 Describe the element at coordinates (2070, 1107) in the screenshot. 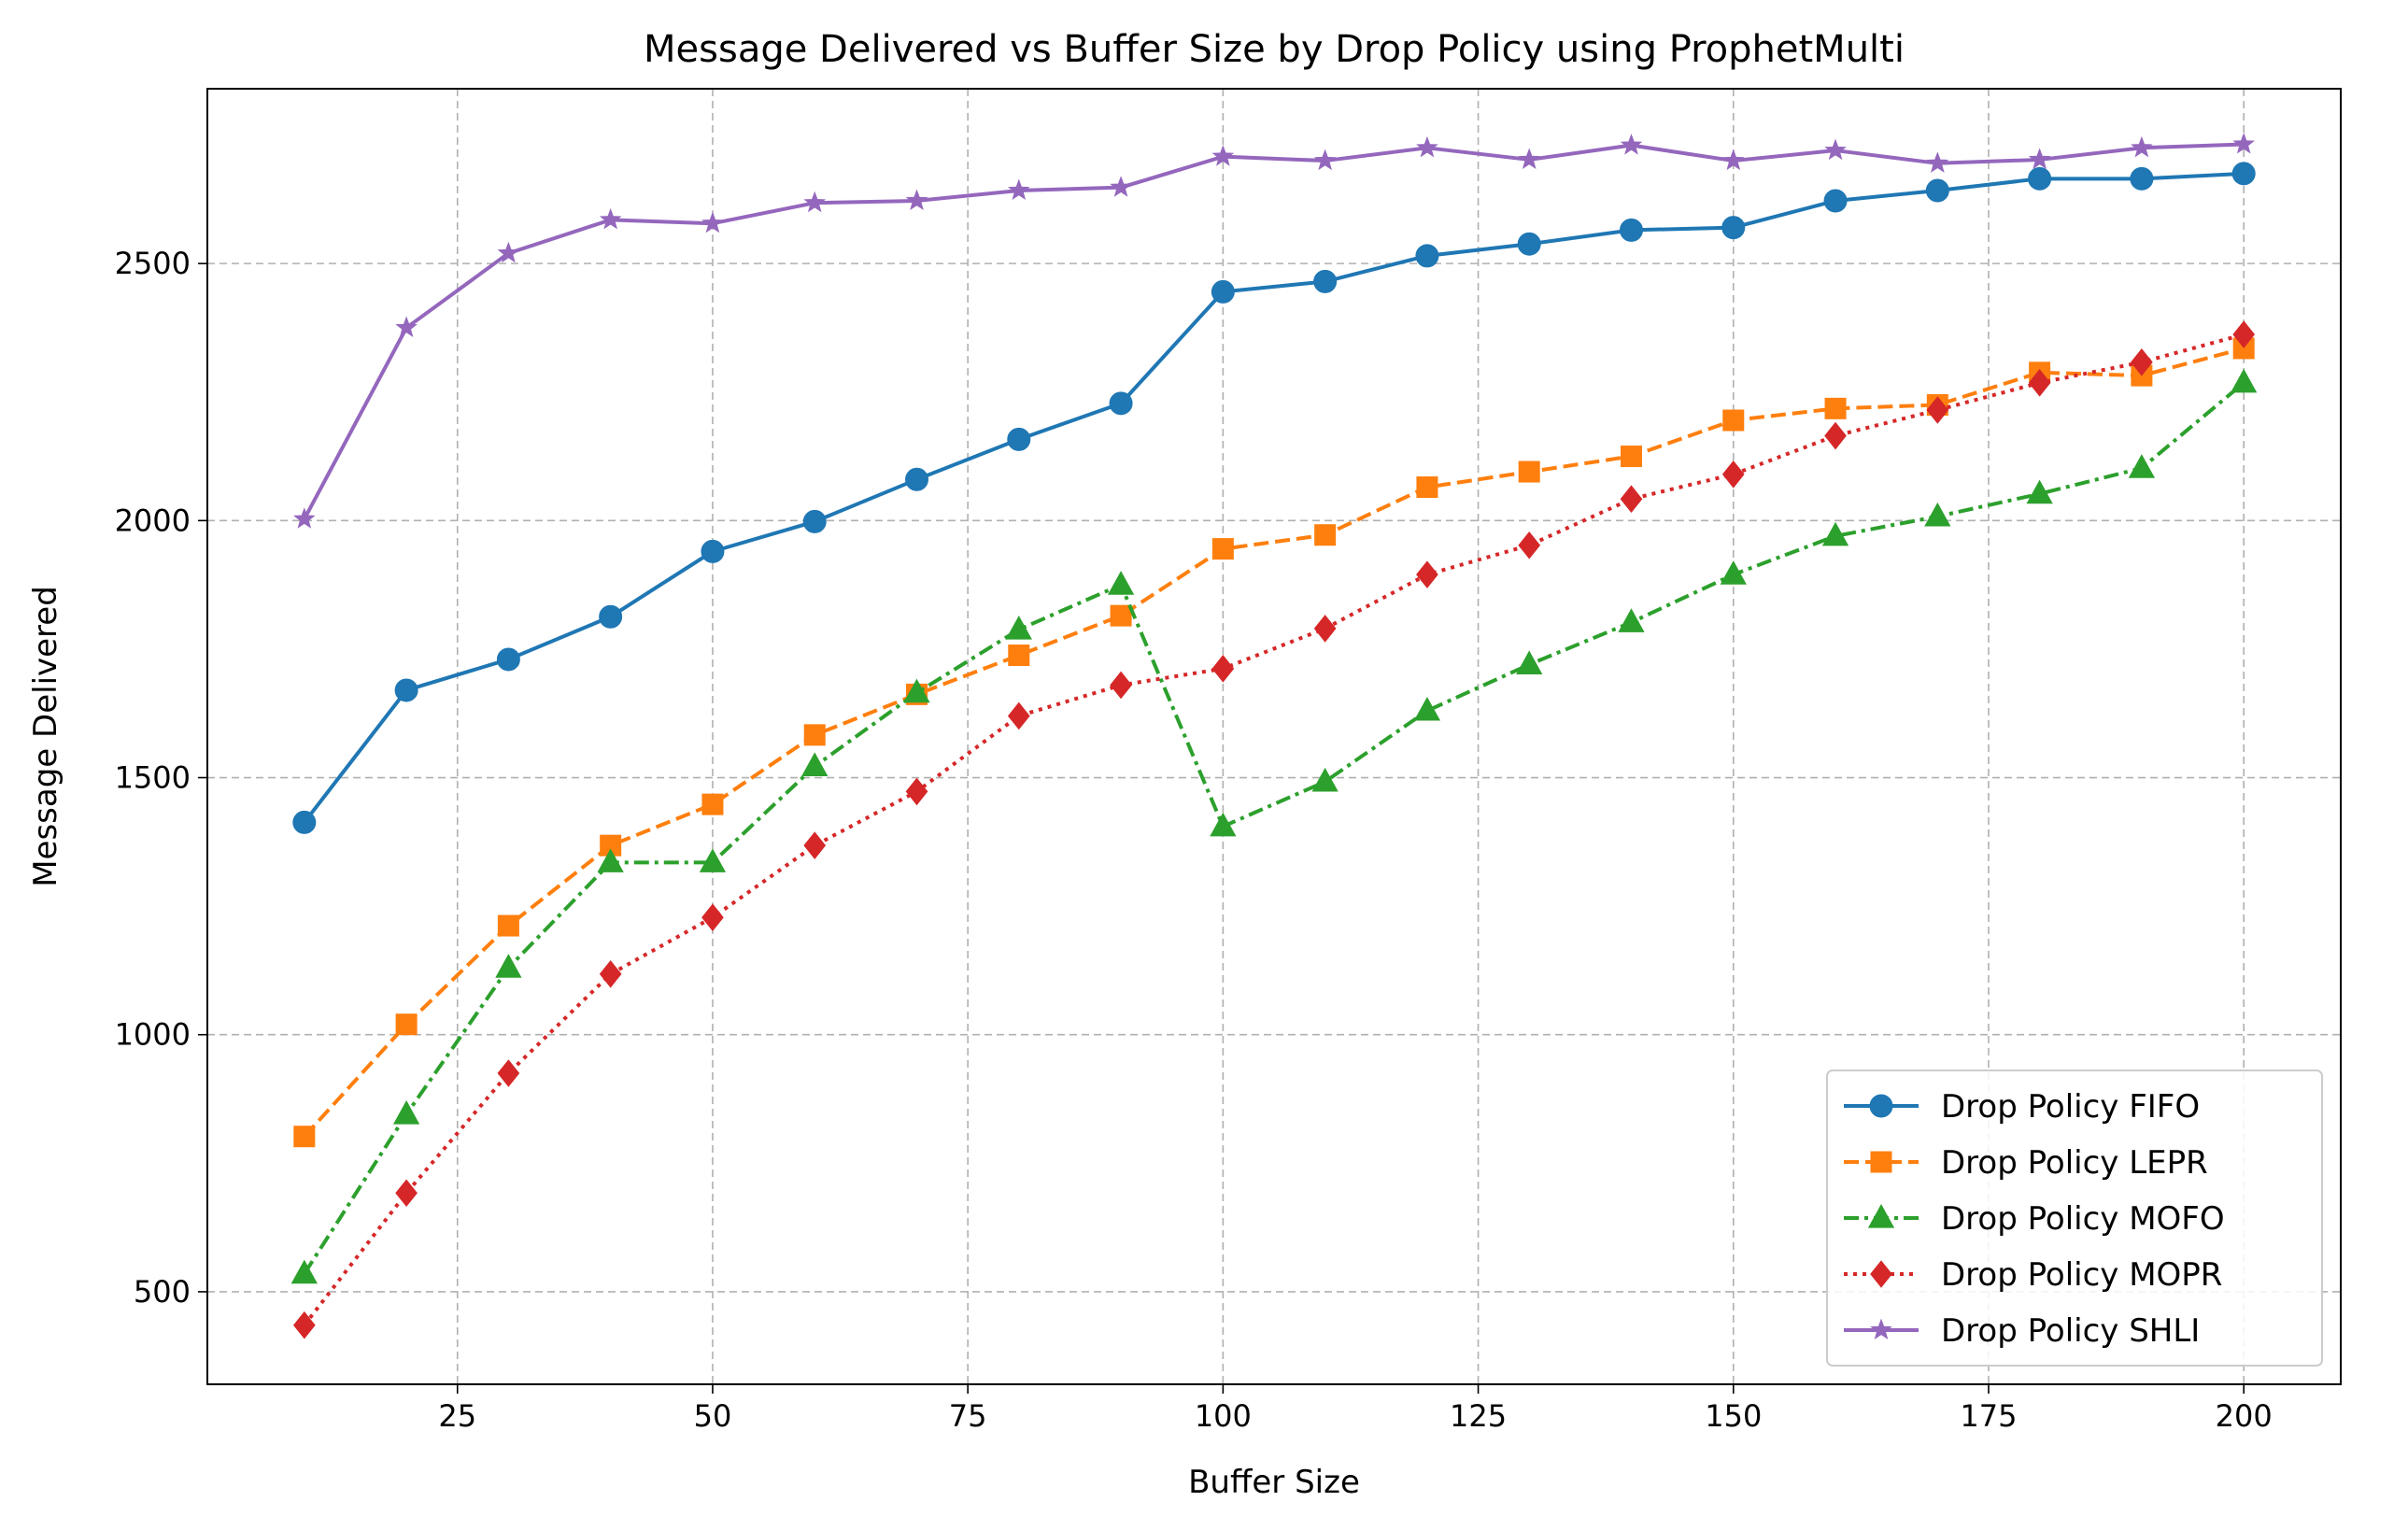

I see `legend-label: Drop Policy FIFO` at that location.